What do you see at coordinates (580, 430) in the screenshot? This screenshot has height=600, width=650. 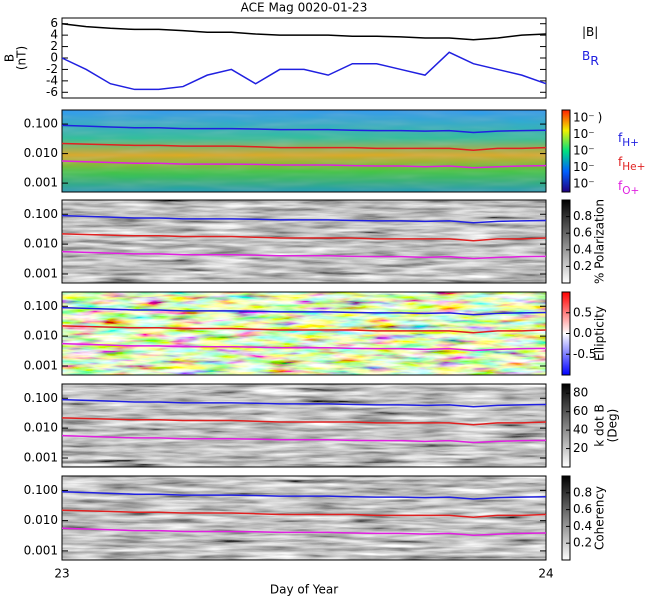 I see `colorbar-tick-label: 40` at bounding box center [580, 430].